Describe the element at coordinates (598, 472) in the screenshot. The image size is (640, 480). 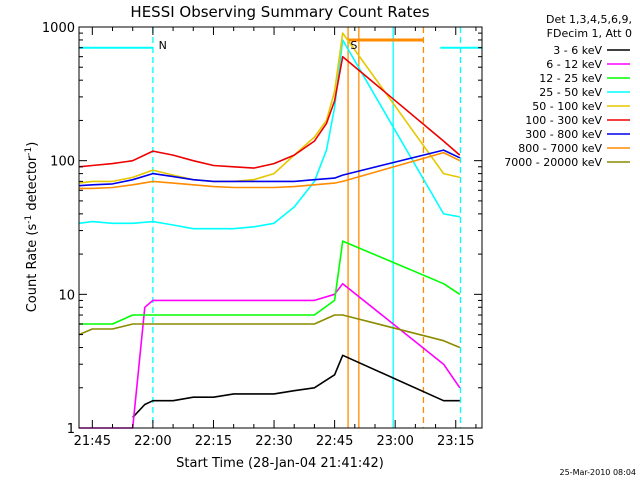
I see `render-timestamp: 25-Mar-2010 08:04` at that location.